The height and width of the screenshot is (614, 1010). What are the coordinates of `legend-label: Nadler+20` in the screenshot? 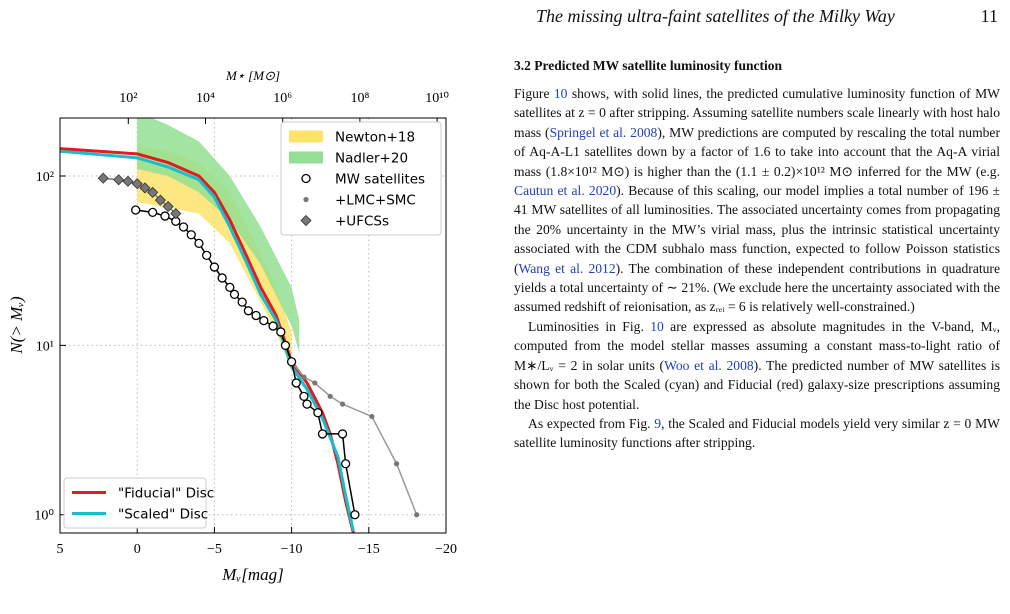 It's located at (371, 159).